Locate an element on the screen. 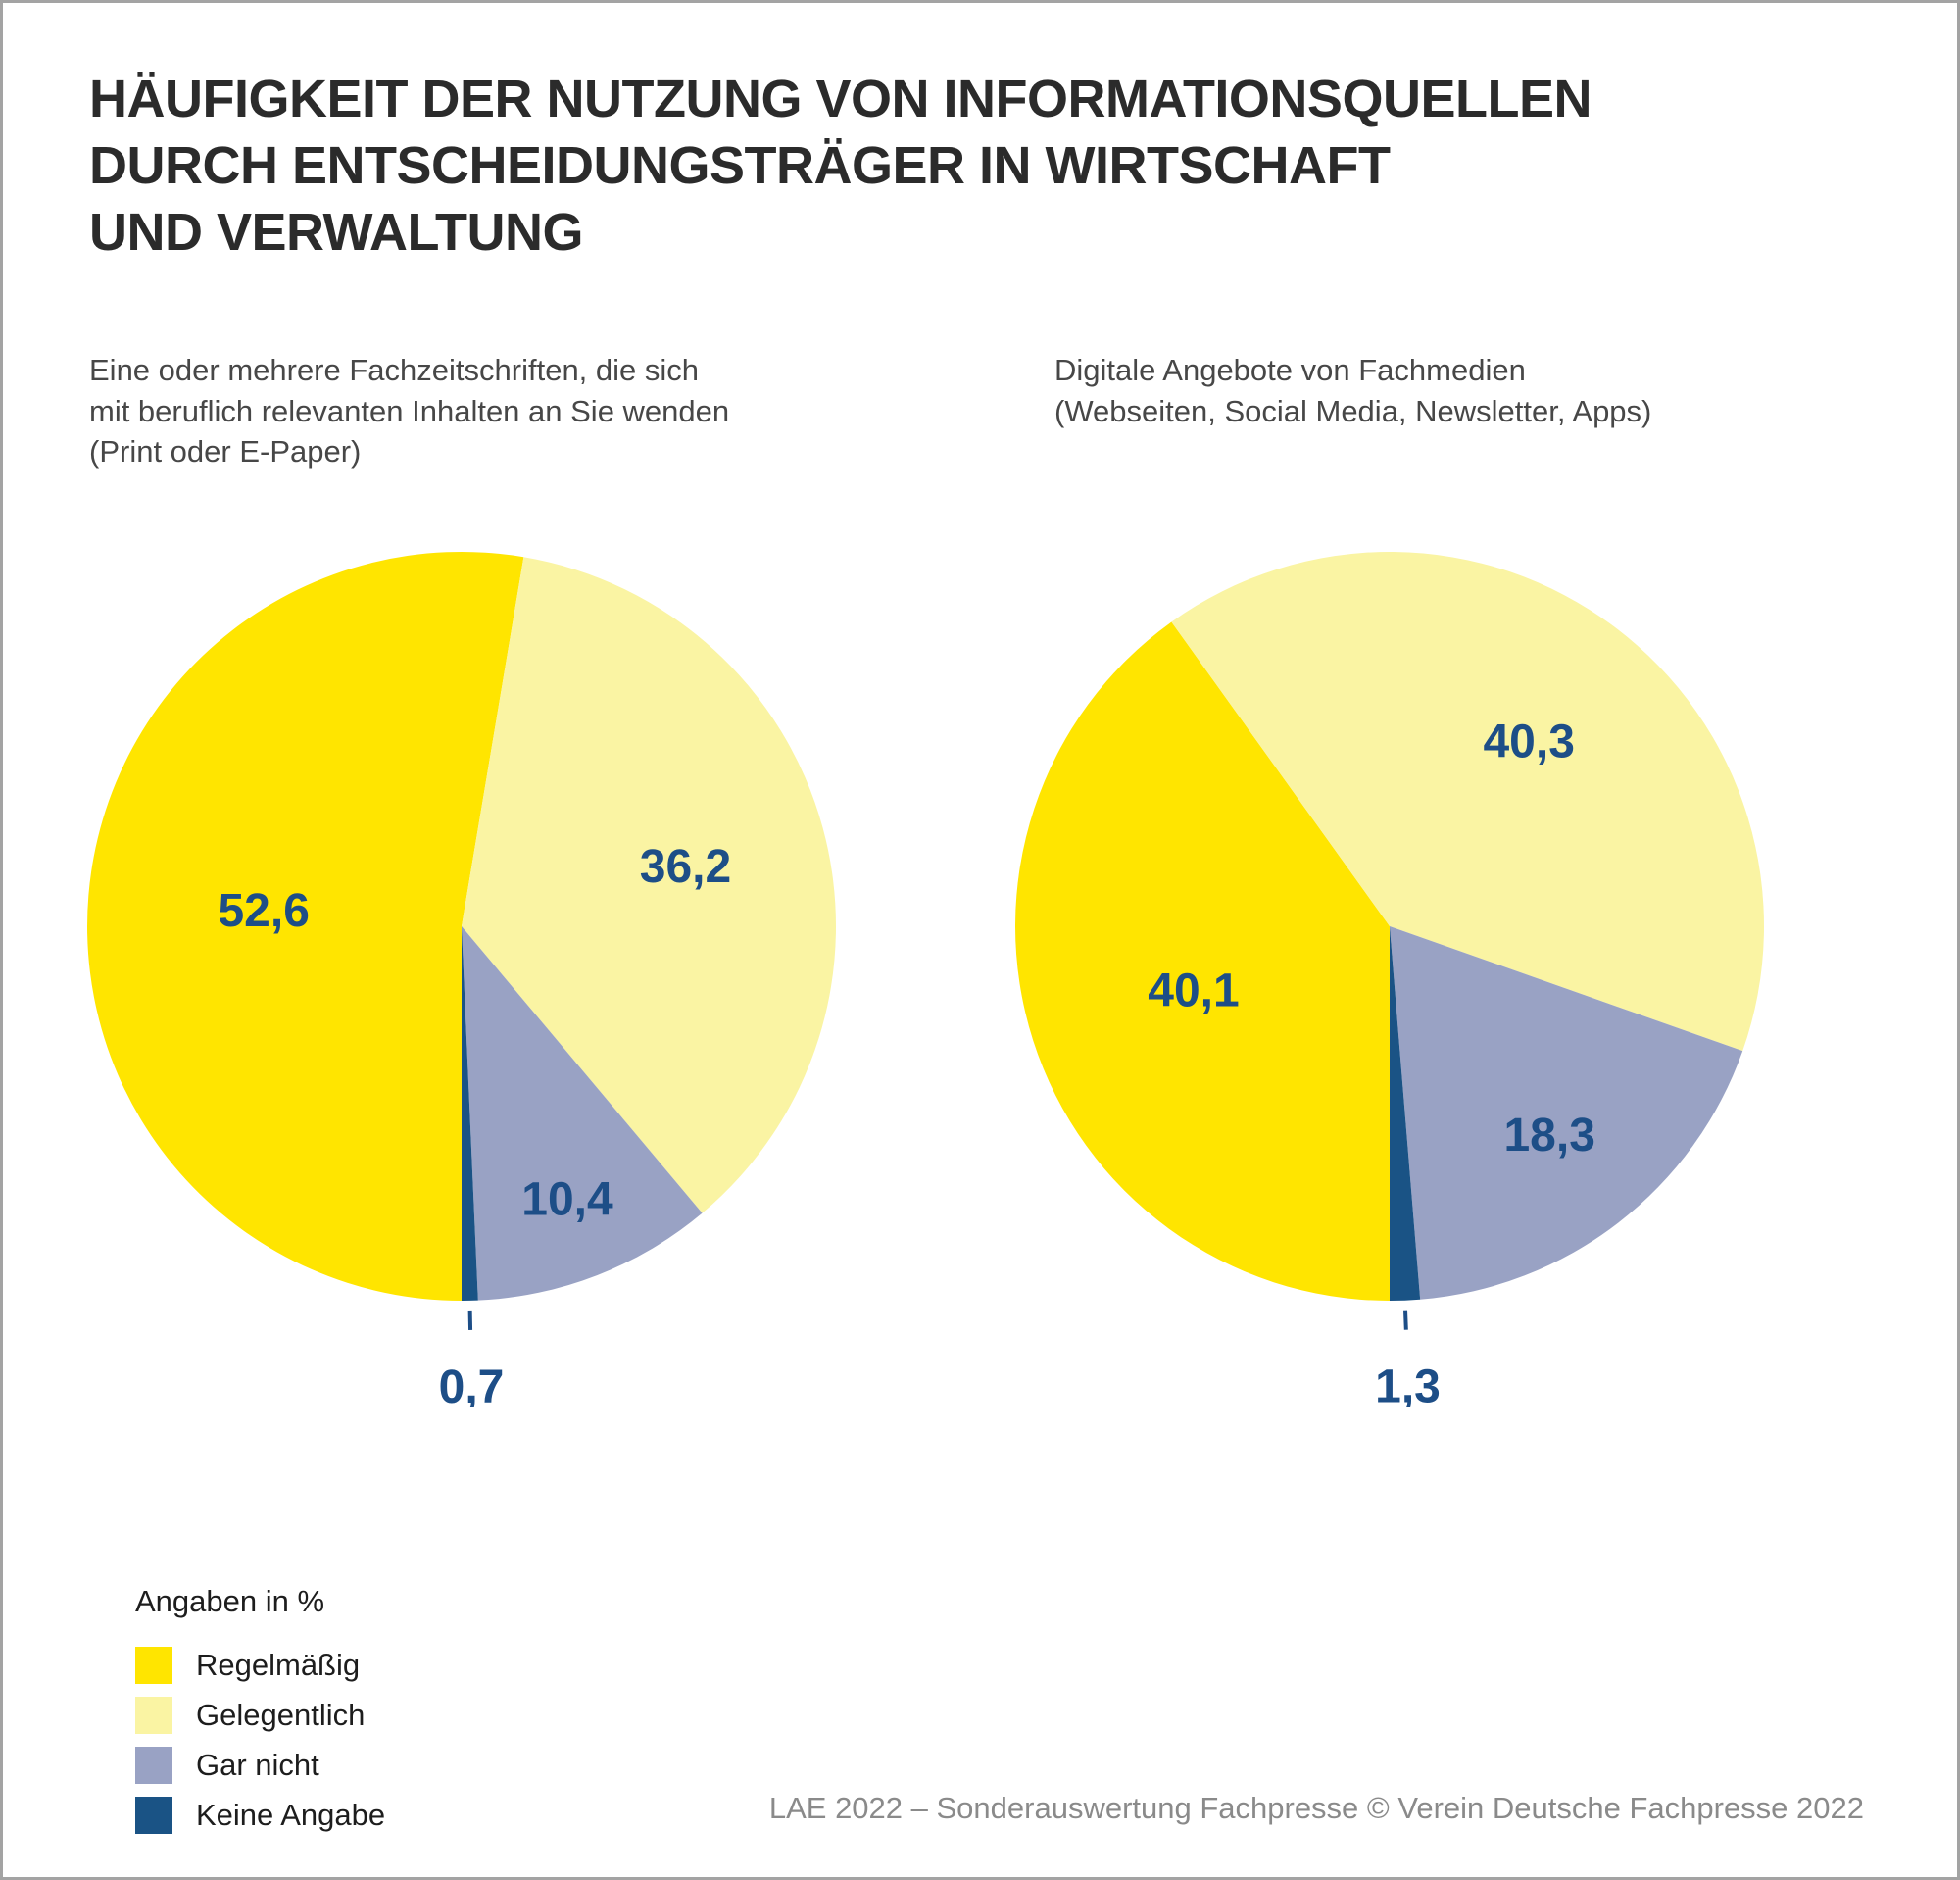 This screenshot has height=1880, width=1960. legend-label: Gelegentlich is located at coordinates (281, 1715).